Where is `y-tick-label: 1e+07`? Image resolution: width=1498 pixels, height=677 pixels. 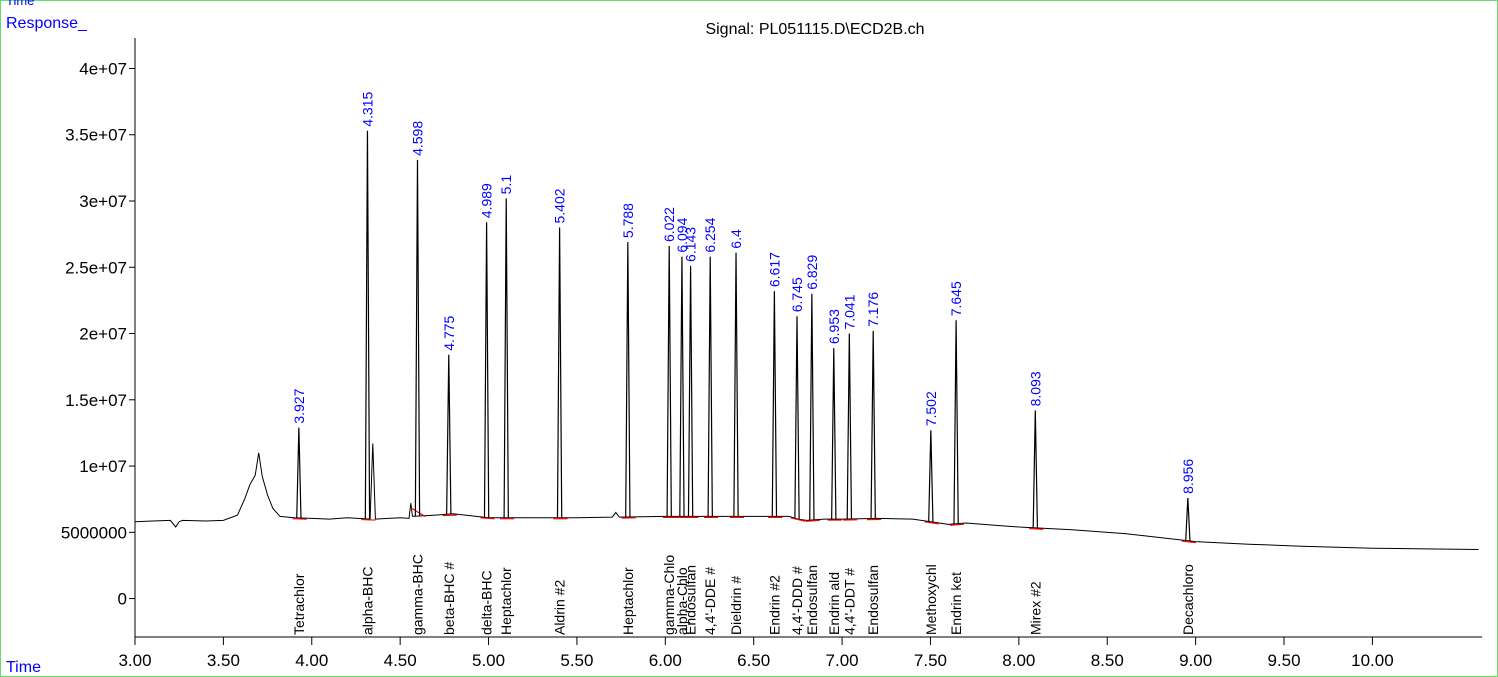
y-tick-label: 1e+07 is located at coordinates (103, 466).